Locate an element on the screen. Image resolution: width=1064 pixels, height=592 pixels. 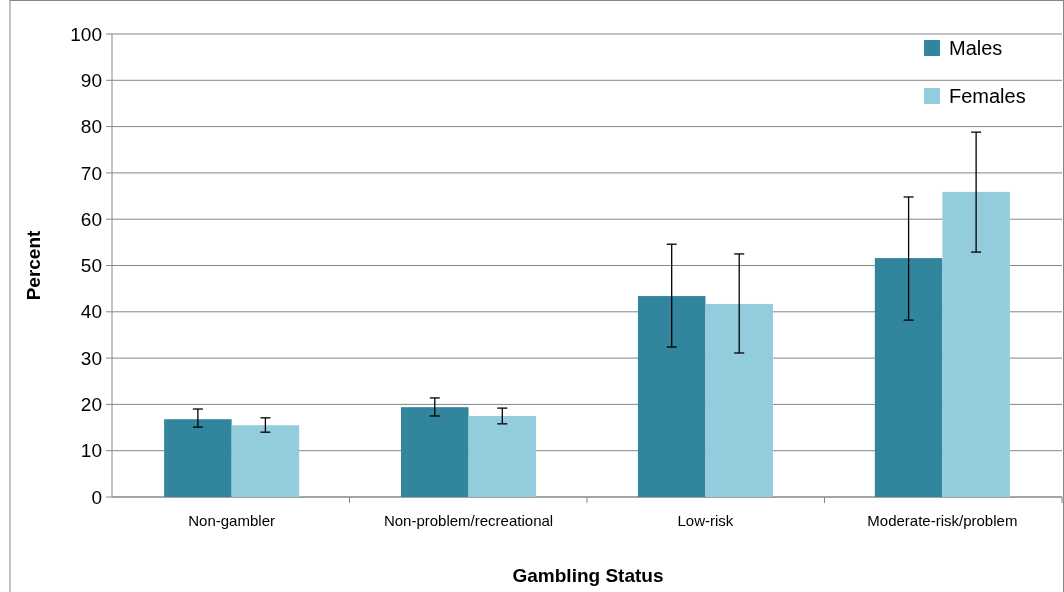
y-axis-title: Percent is located at coordinates (33, 265).